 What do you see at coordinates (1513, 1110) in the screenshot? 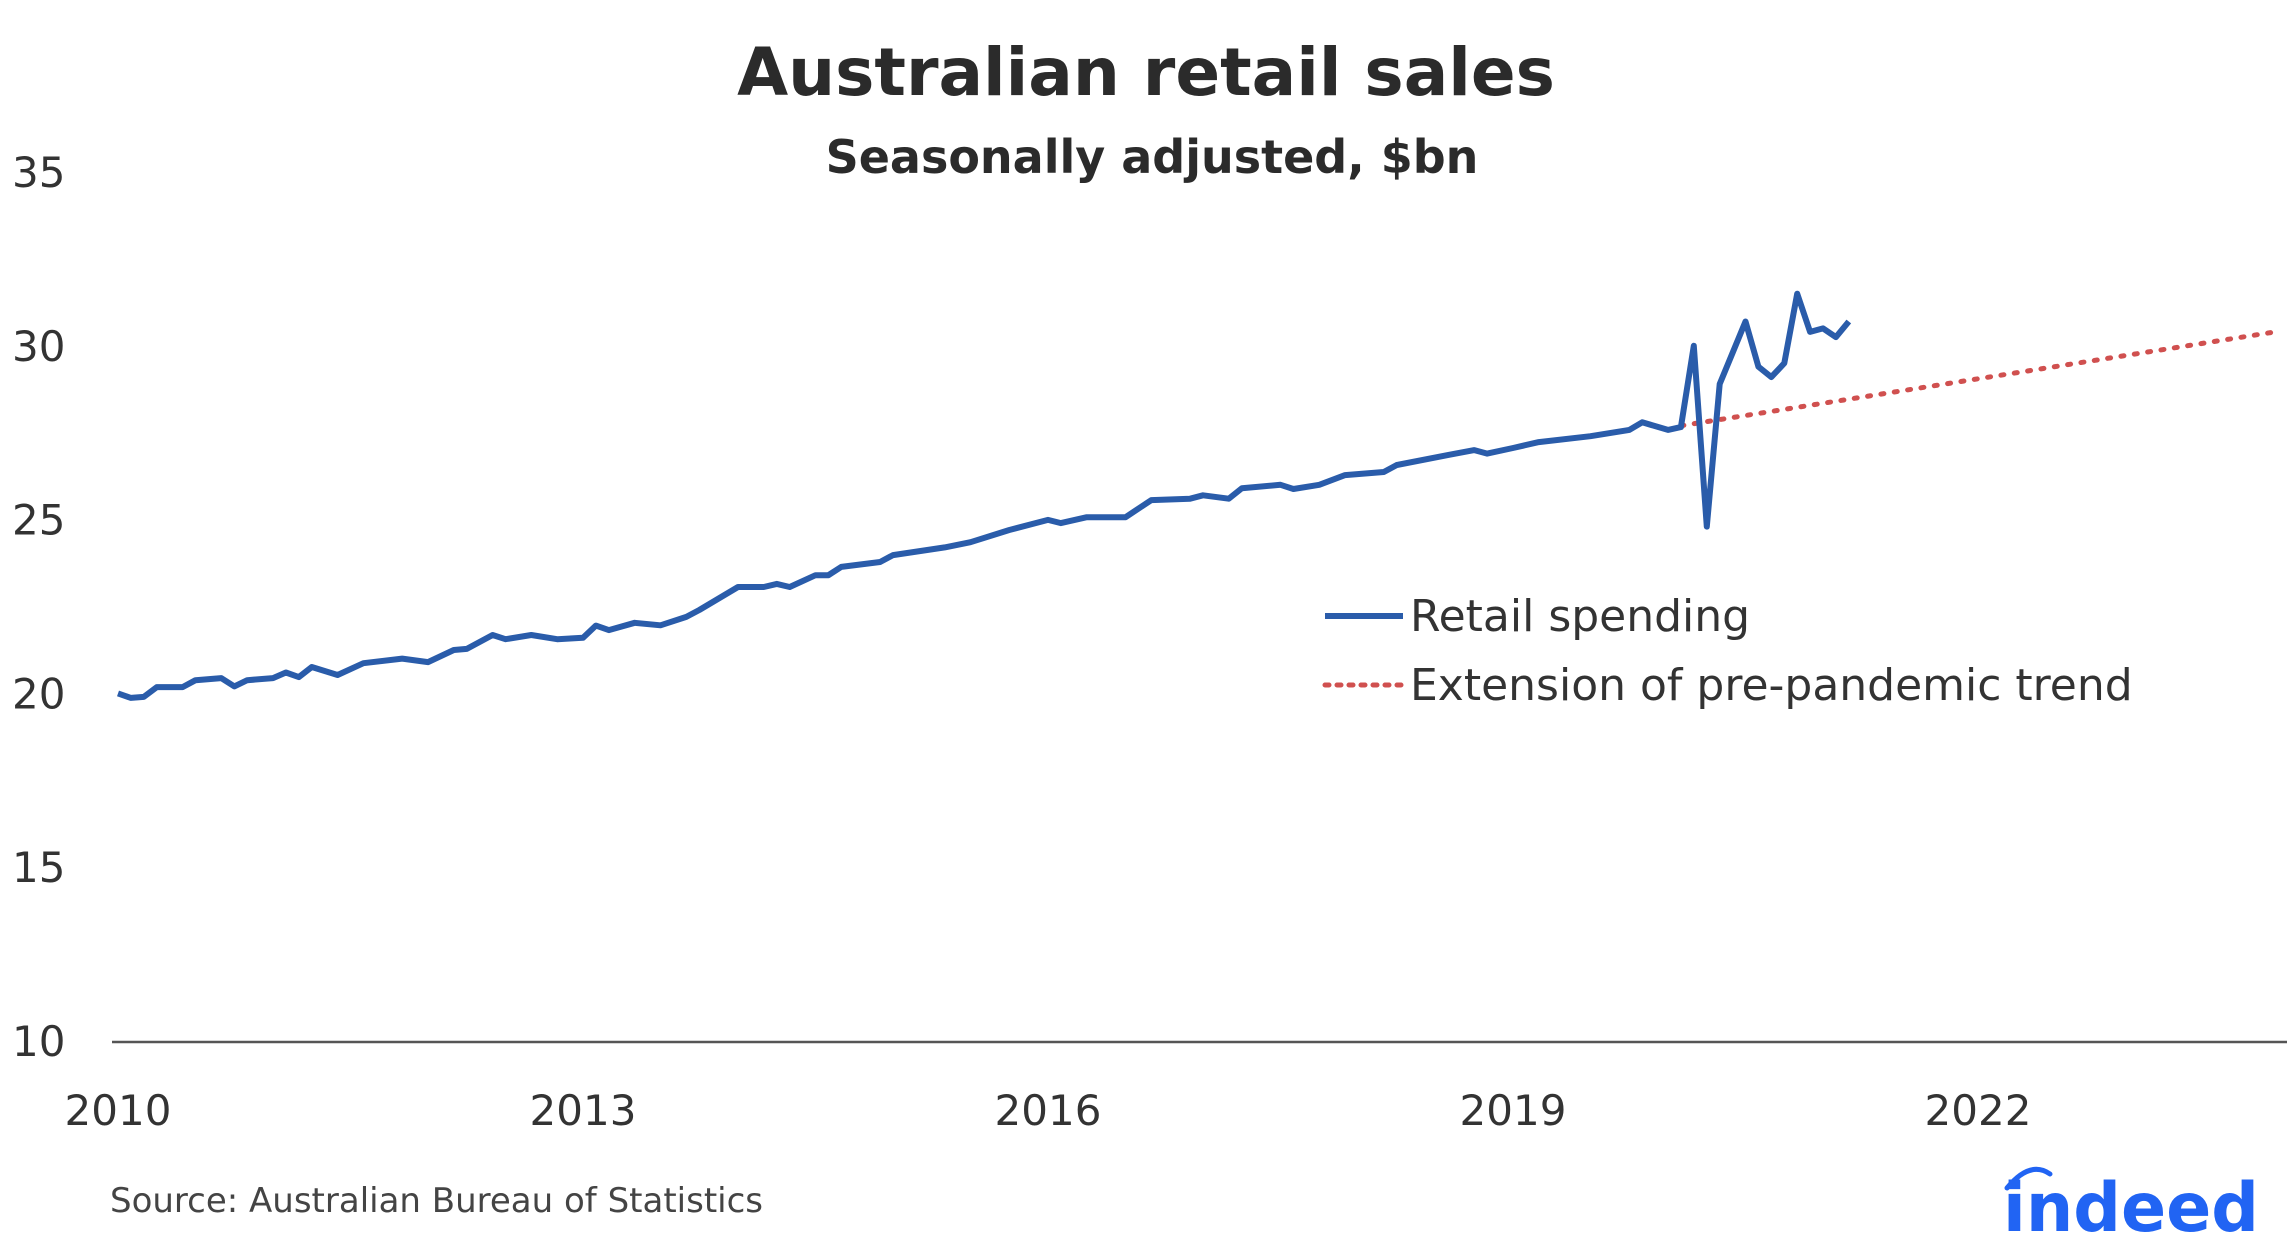
I see `x-tick-label: 2019` at bounding box center [1513, 1110].